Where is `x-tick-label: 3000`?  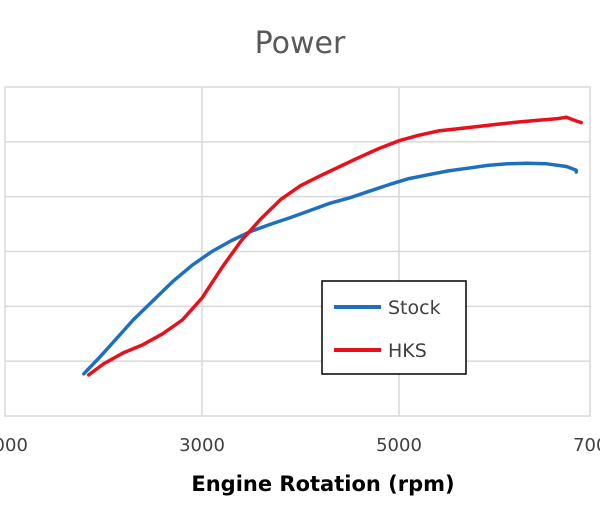 x-tick-label: 3000 is located at coordinates (202, 445).